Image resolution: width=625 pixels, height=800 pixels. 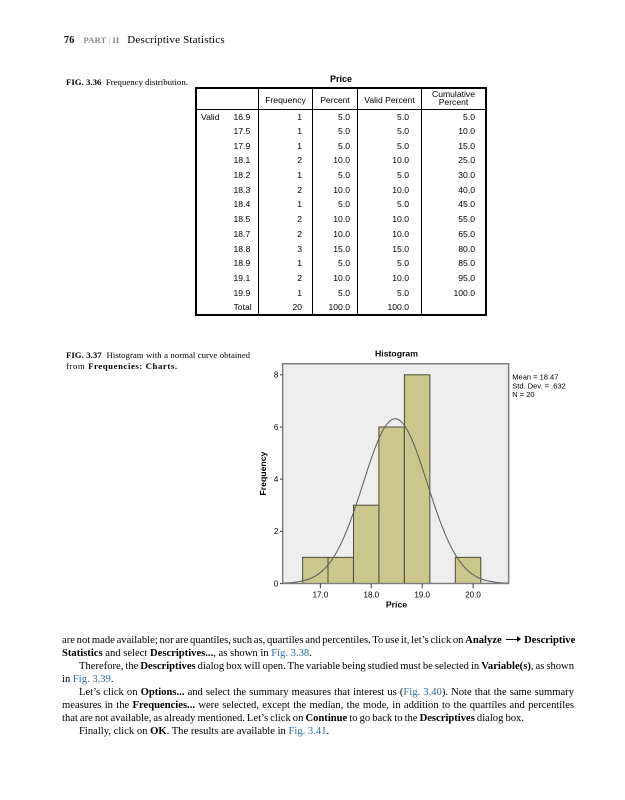 What do you see at coordinates (473, 595) in the screenshot?
I see `svg-text: 20.0` at bounding box center [473, 595].